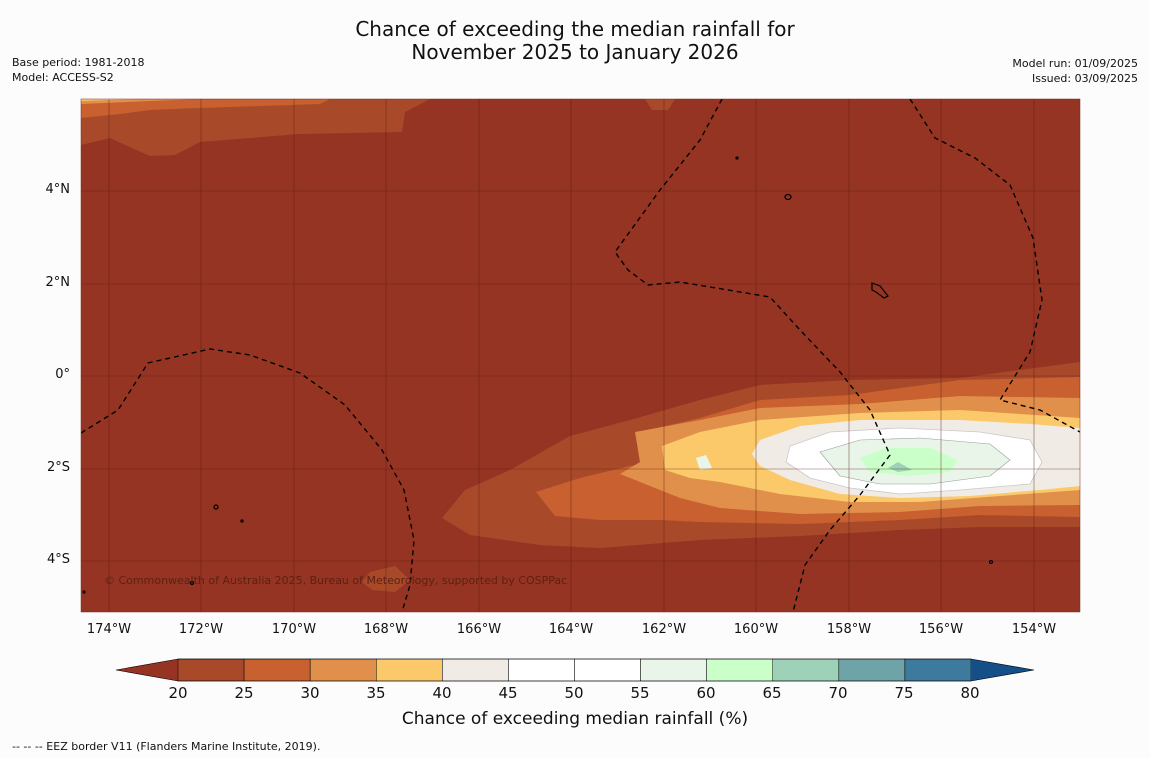 Image resolution: width=1150 pixels, height=758 pixels. I want to click on lon-tick: 170°W, so click(294, 629).